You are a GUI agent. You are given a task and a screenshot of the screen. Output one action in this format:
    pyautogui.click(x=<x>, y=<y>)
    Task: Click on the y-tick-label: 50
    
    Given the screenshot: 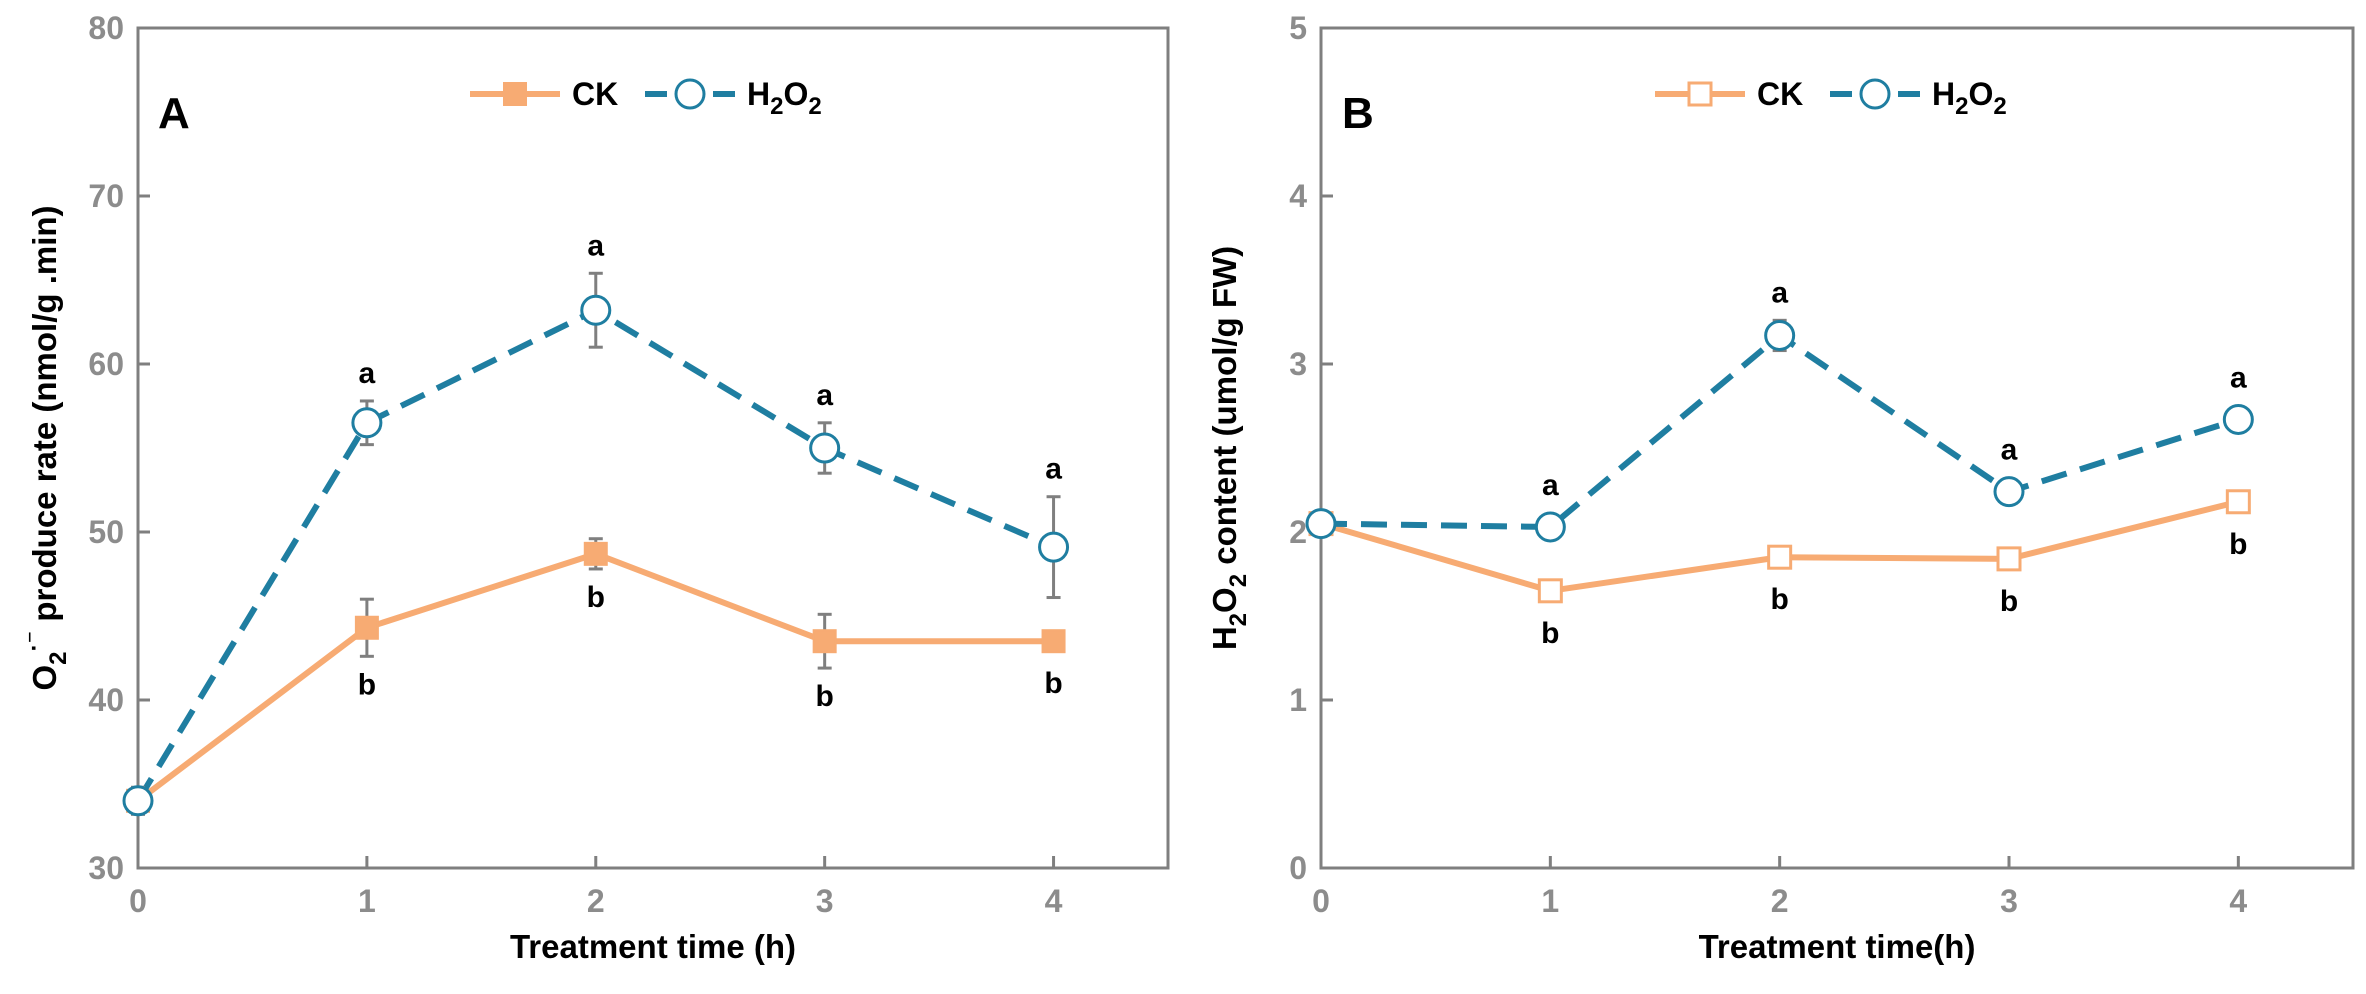 What is the action you would take?
    pyautogui.click(x=106, y=532)
    